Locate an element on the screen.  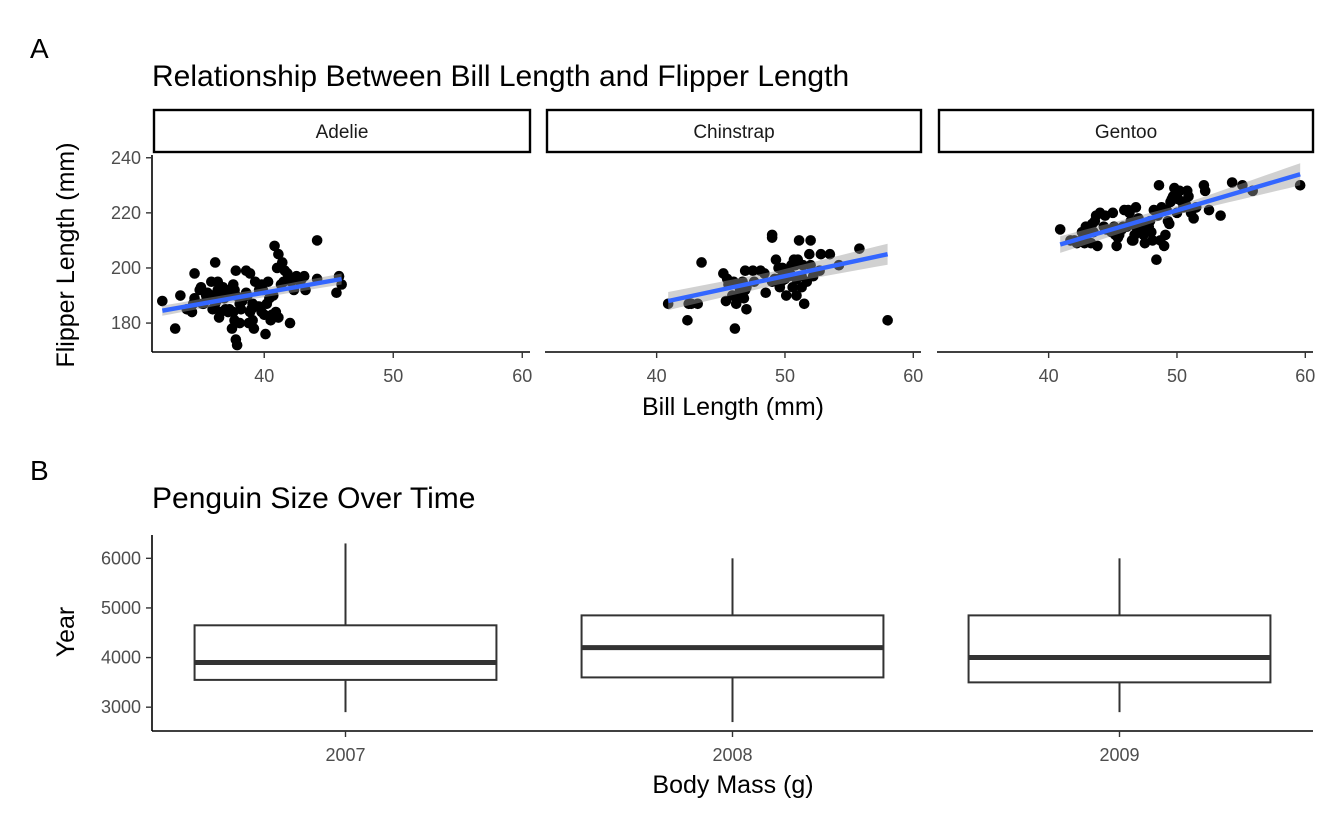
panel-b-x-axis-title: Body Mass (g) is located at coordinates (732, 785).